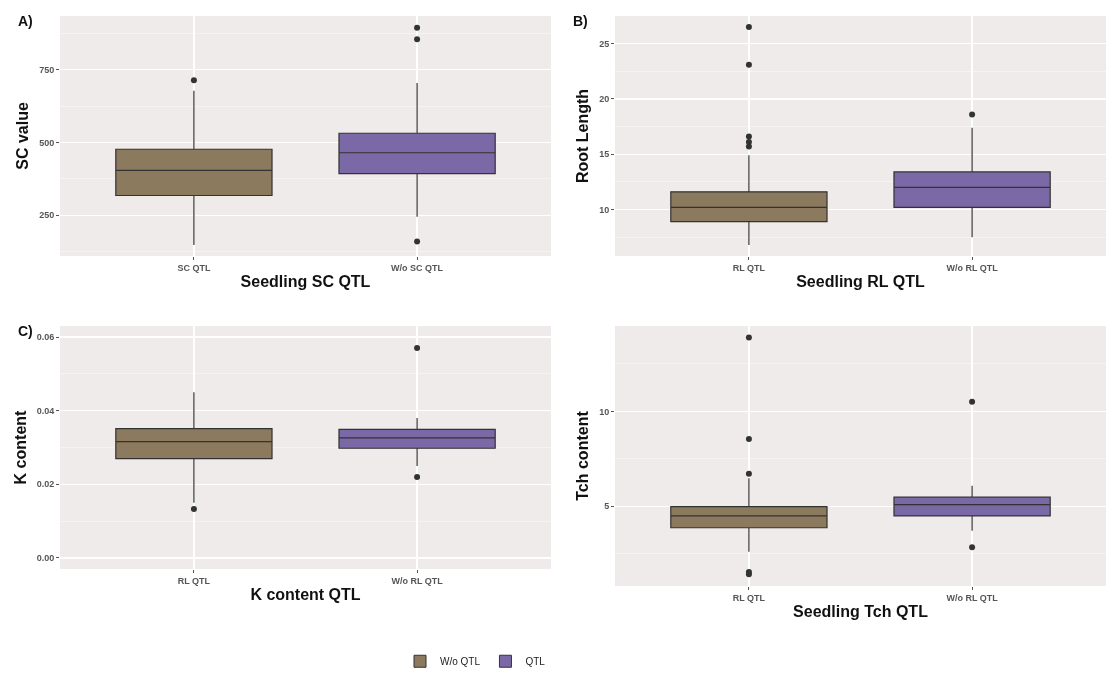 The width and height of the screenshot is (1110, 679). What do you see at coordinates (417, 267) in the screenshot?
I see `x-tick-label: W/o SC QTL` at bounding box center [417, 267].